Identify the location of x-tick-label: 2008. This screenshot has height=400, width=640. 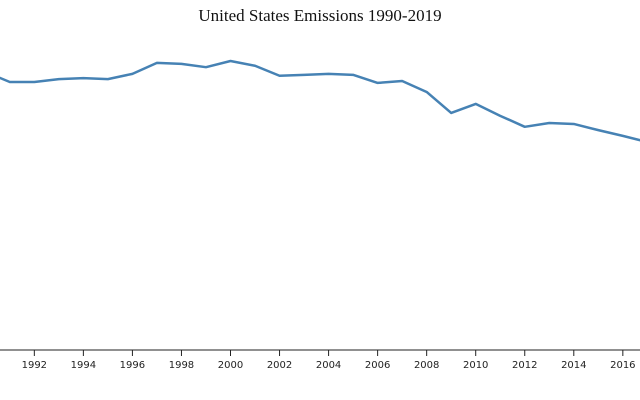
(426, 365).